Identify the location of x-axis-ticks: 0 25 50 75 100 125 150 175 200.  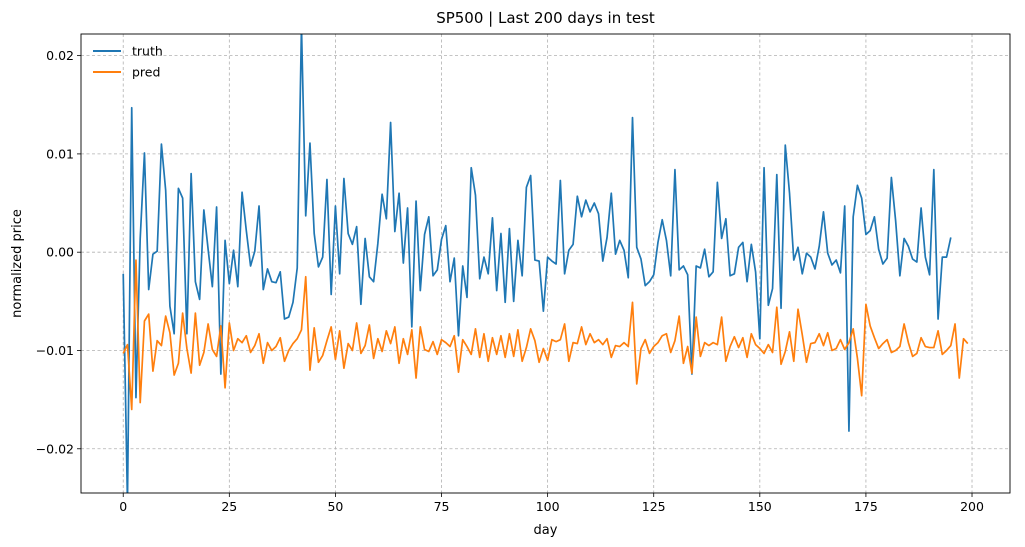
(551, 503).